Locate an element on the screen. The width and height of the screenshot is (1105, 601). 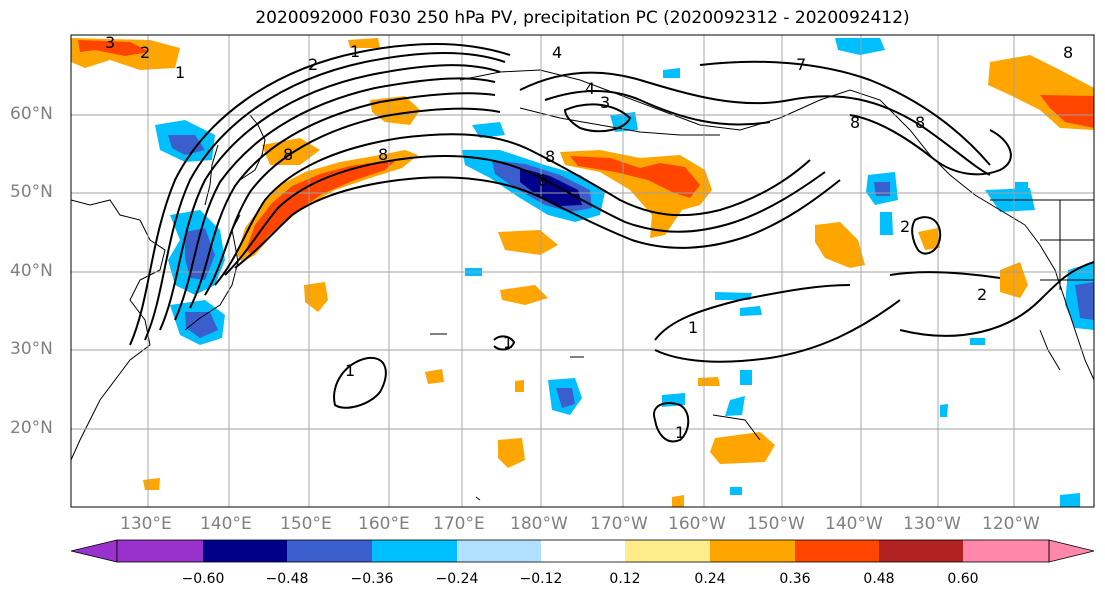
colorbar-tick: 0.48 is located at coordinates (879, 579).